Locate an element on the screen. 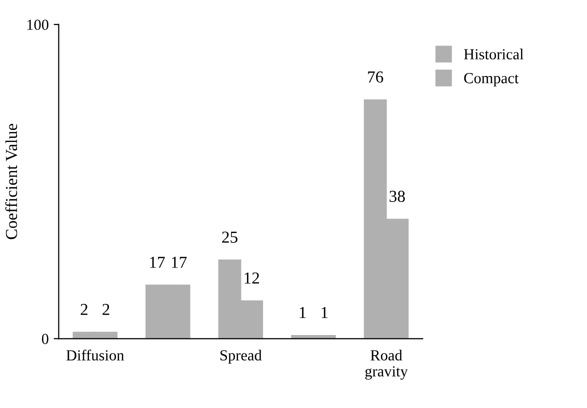  data-label: 38 is located at coordinates (397, 196).